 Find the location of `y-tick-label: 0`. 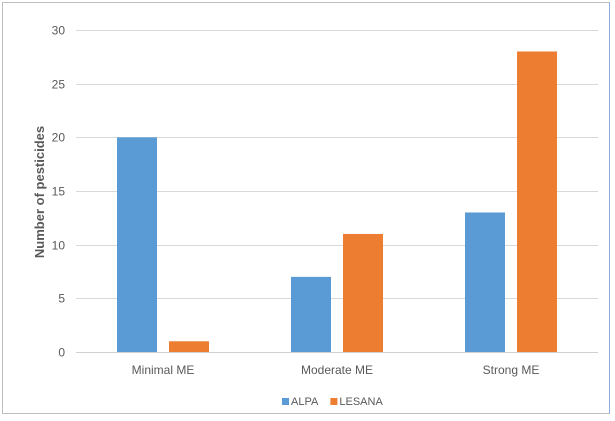

y-tick-label: 0 is located at coordinates (61, 353).